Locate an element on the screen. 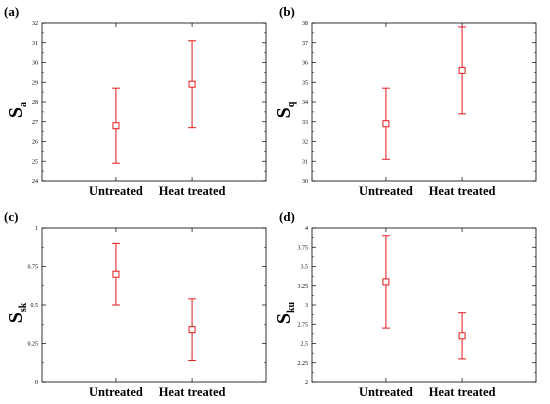 This screenshot has width=550, height=404. y-tick-label: 0.25 is located at coordinates (33, 345).